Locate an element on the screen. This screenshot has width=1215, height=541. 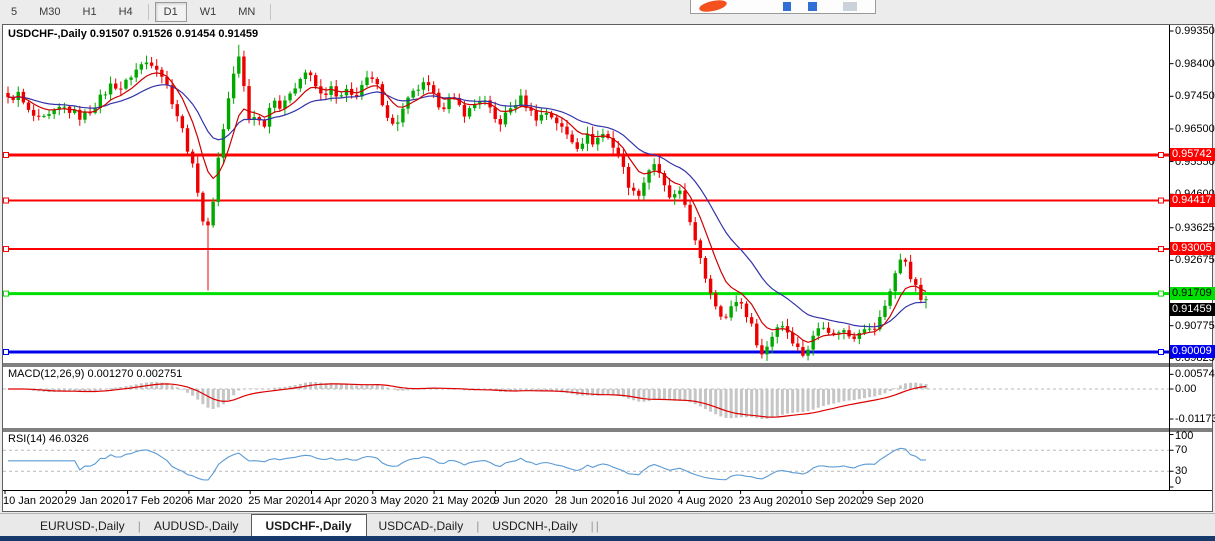
hline-price-label: 0.93005 is located at coordinates (1192, 249).